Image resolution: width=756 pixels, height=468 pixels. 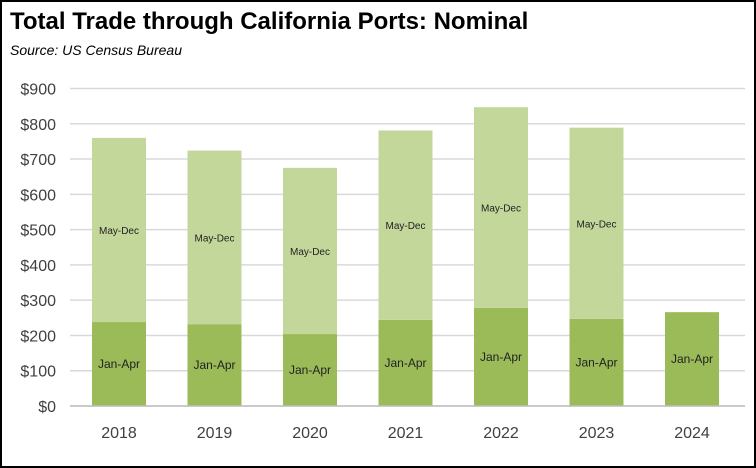 I want to click on y-tick-label: $100, so click(x=38, y=372).